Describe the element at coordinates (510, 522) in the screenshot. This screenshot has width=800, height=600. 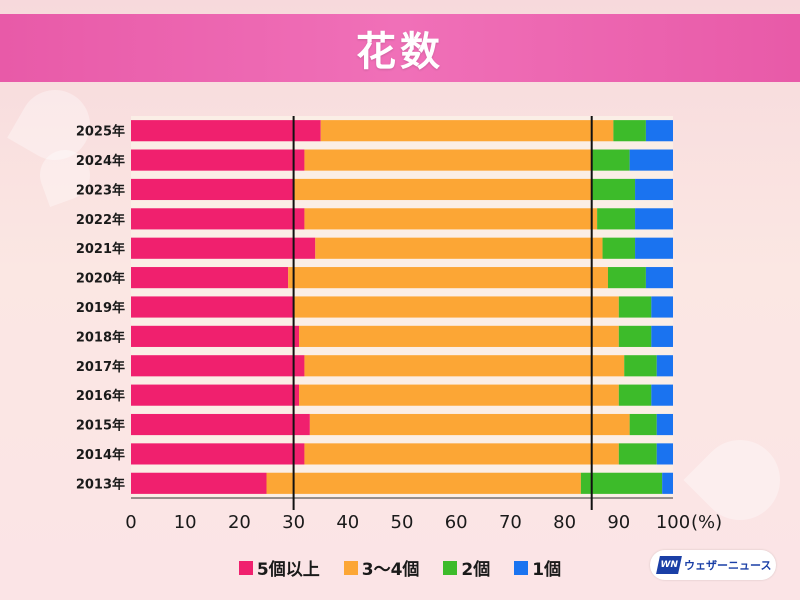
I see `x-tick-label: 70` at that location.